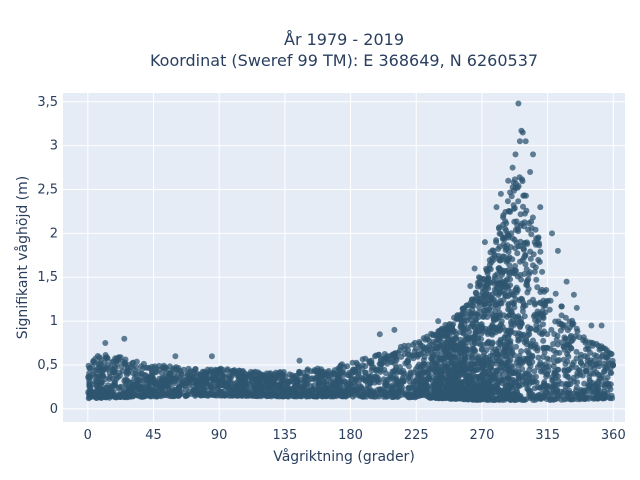 This screenshot has height=480, width=640. Describe the element at coordinates (482, 435) in the screenshot. I see `x-tick-label: 270` at that location.